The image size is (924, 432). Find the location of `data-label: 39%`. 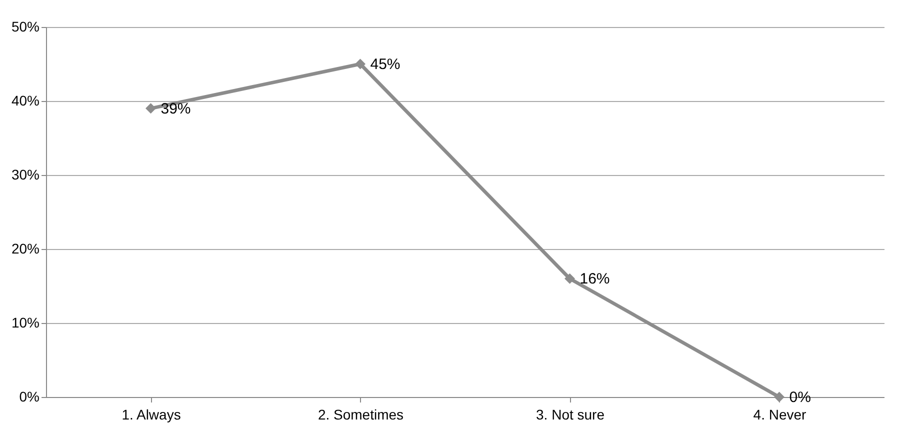

data-label: 39% is located at coordinates (175, 109).